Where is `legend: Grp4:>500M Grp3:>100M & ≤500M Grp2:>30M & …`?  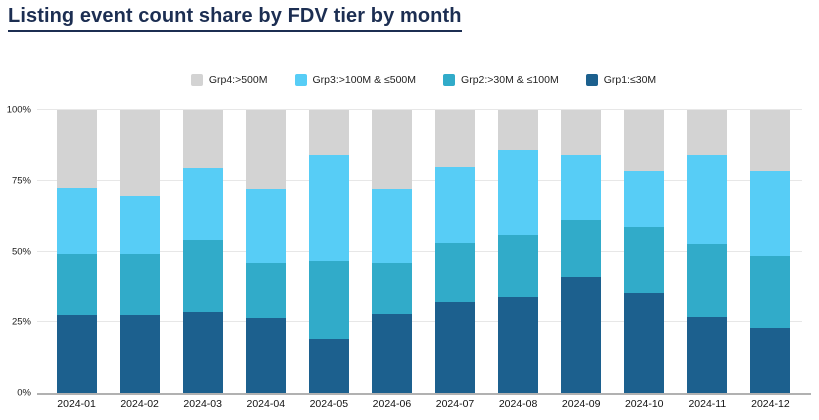 legend: Grp4:>500M Grp3:>100M & ≤500M Grp2:>30M & … is located at coordinates (423, 80).